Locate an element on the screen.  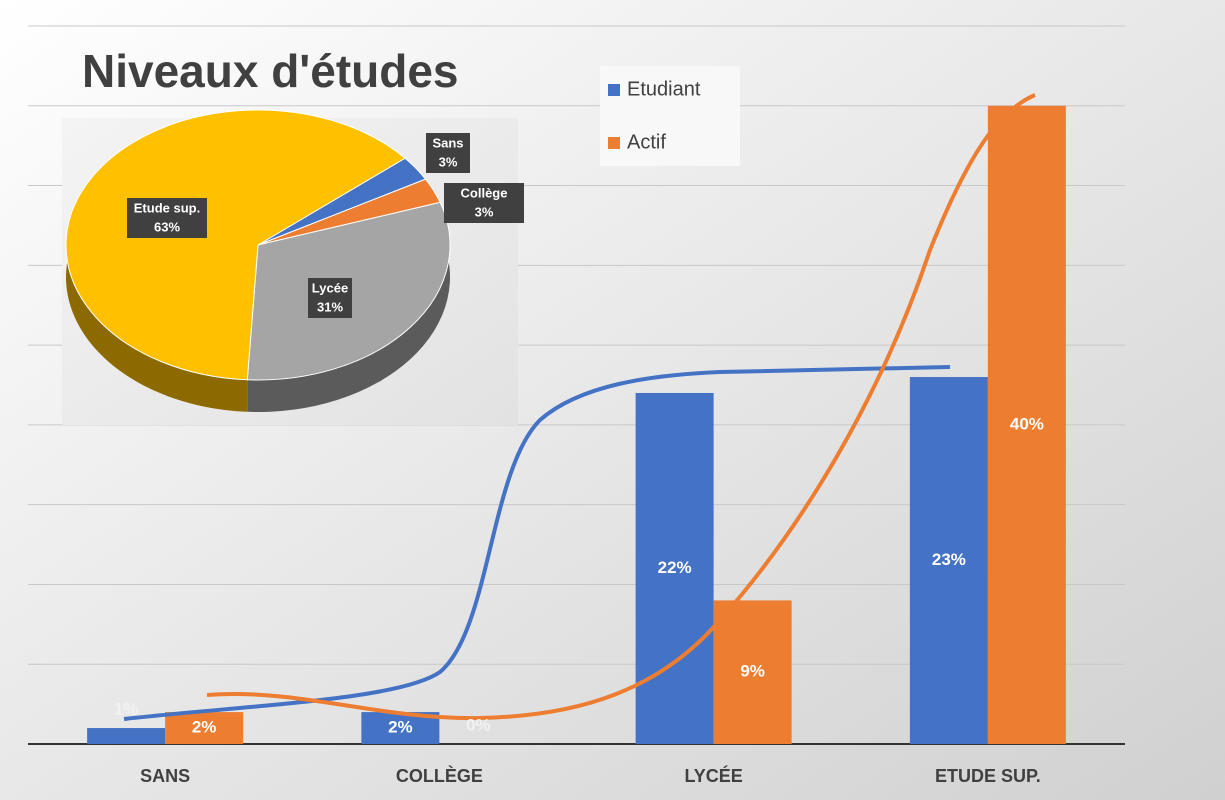
value-label: 23% is located at coordinates (949, 559).